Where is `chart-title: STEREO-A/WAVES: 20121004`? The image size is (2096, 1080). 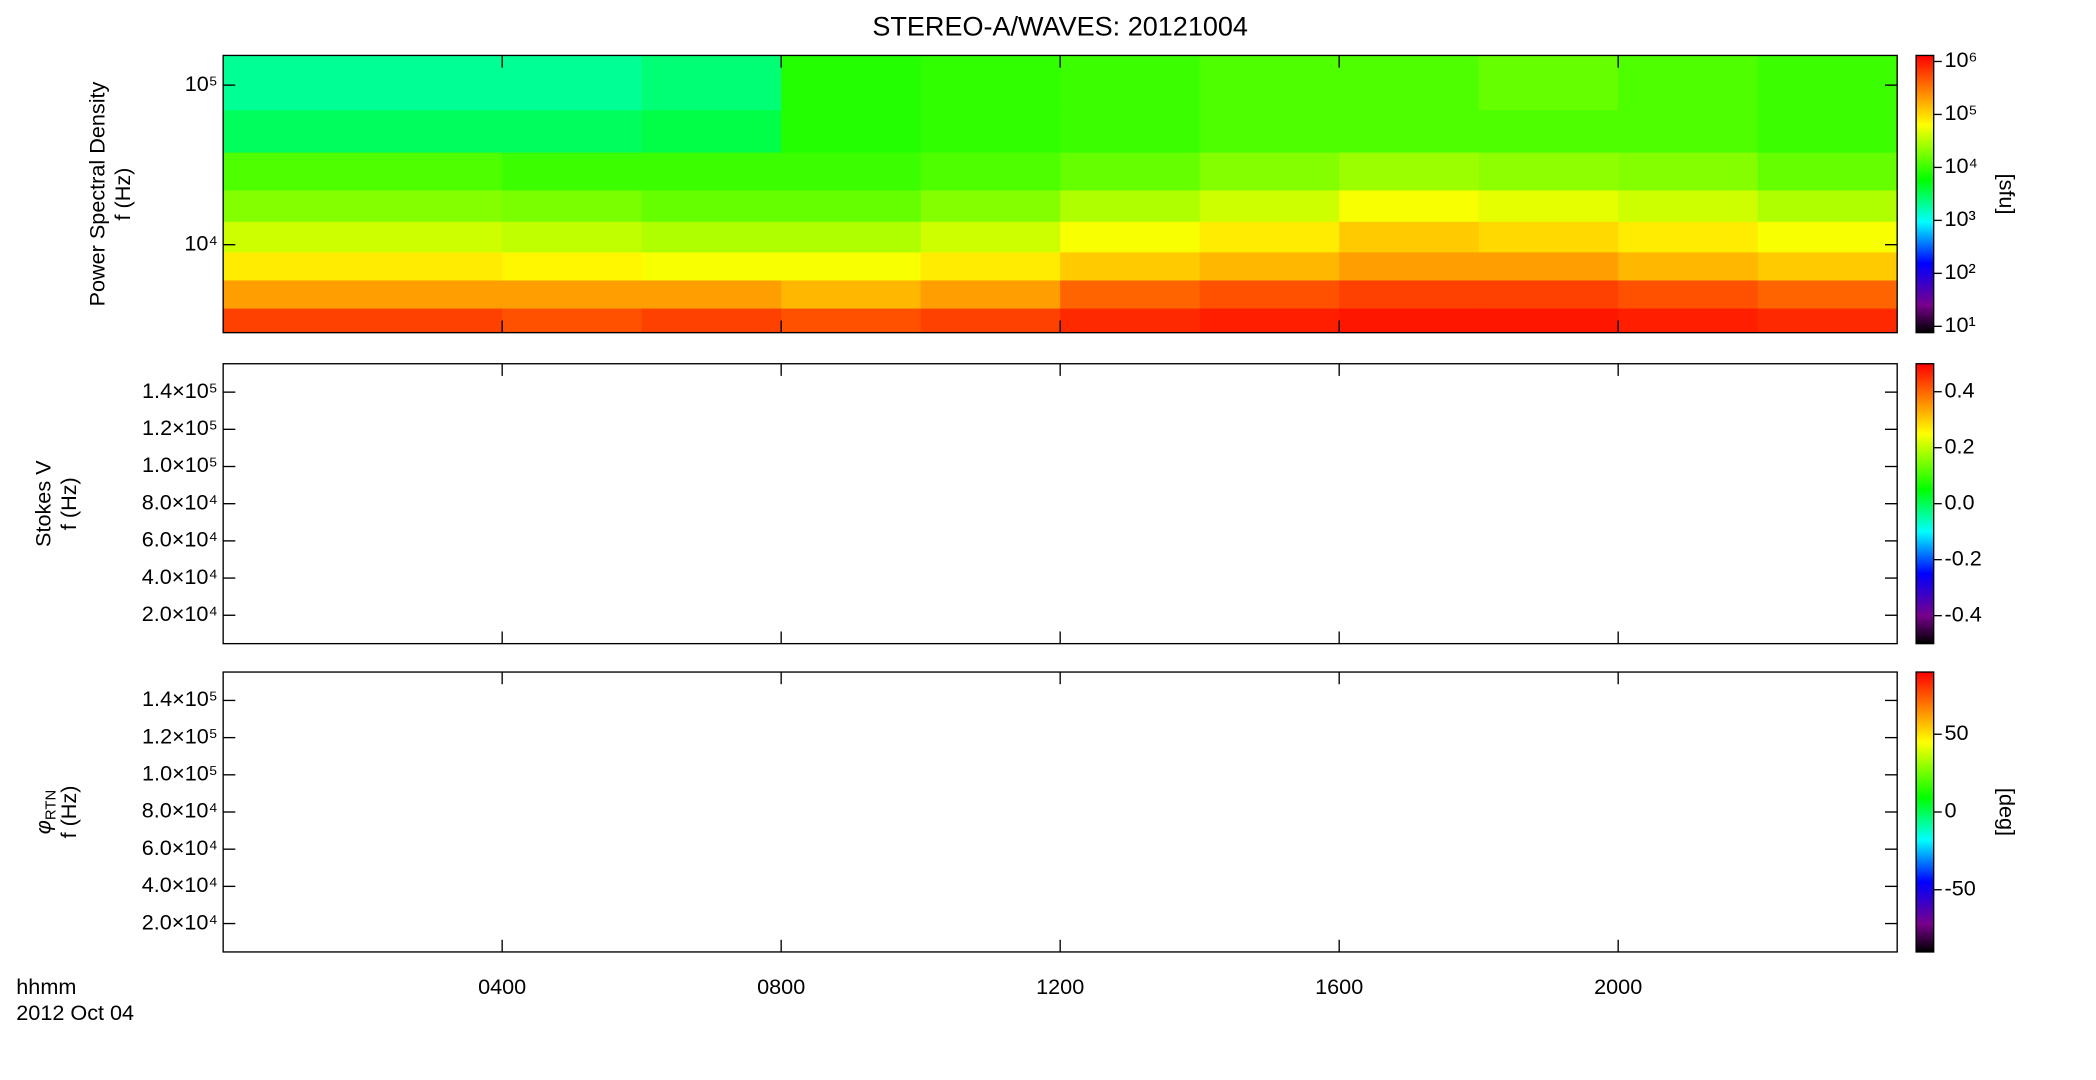 chart-title: STEREO-A/WAVES: 20121004 is located at coordinates (1060, 27).